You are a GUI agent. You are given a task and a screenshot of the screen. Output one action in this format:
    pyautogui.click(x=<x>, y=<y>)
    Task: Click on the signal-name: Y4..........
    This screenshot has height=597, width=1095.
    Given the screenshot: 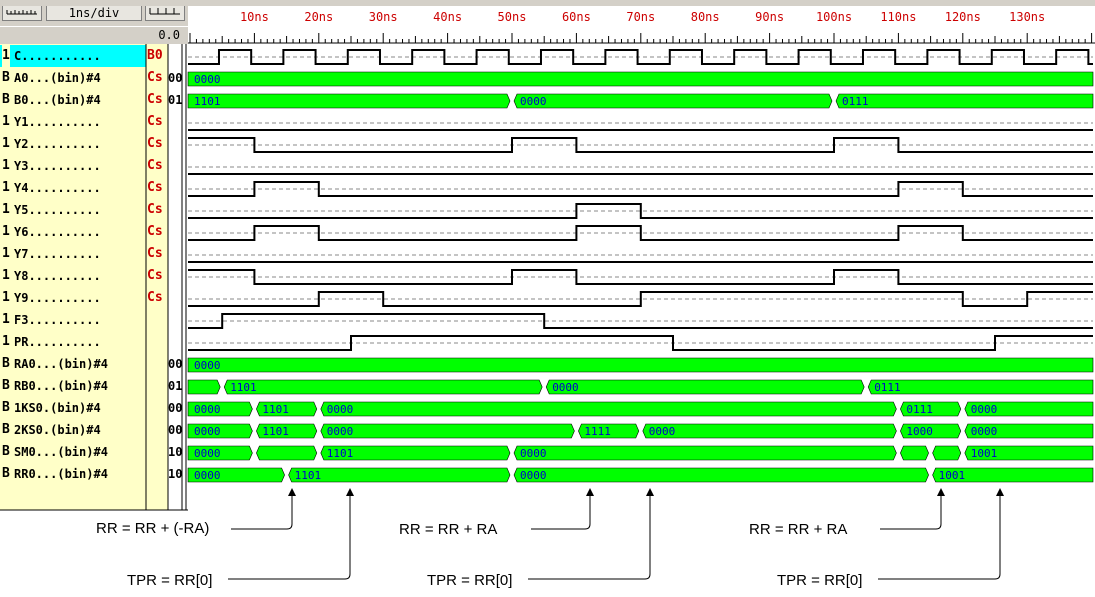 What is the action you would take?
    pyautogui.click(x=57, y=188)
    